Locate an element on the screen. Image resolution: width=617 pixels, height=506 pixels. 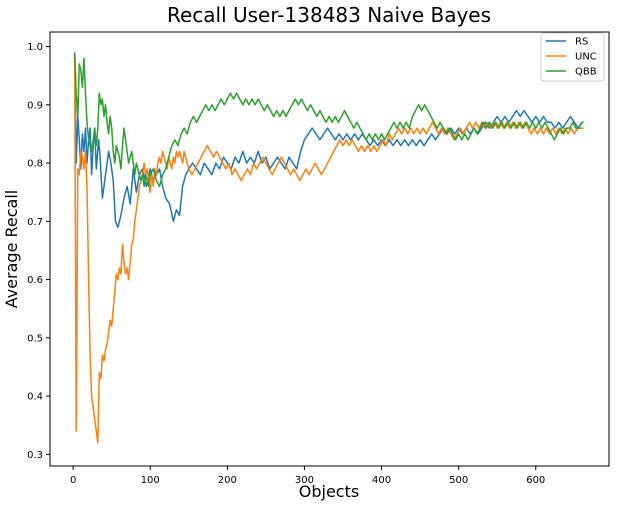
legend-label-rs: RS is located at coordinates (581, 42).